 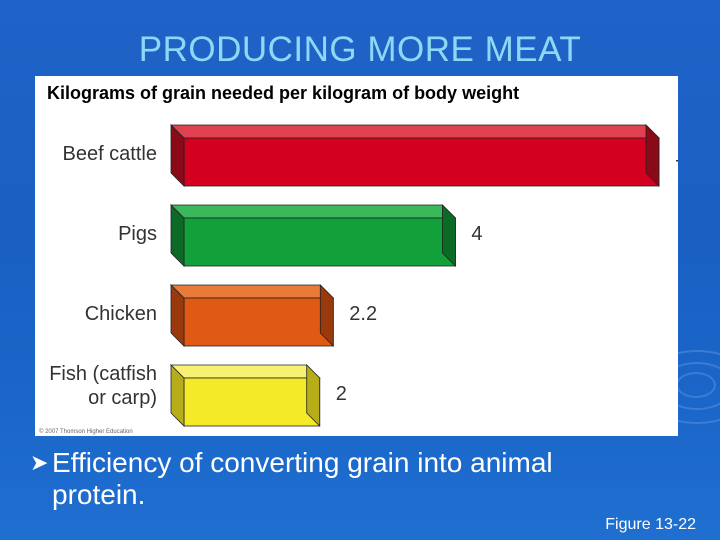 I want to click on data-label: 4, so click(x=476, y=234).